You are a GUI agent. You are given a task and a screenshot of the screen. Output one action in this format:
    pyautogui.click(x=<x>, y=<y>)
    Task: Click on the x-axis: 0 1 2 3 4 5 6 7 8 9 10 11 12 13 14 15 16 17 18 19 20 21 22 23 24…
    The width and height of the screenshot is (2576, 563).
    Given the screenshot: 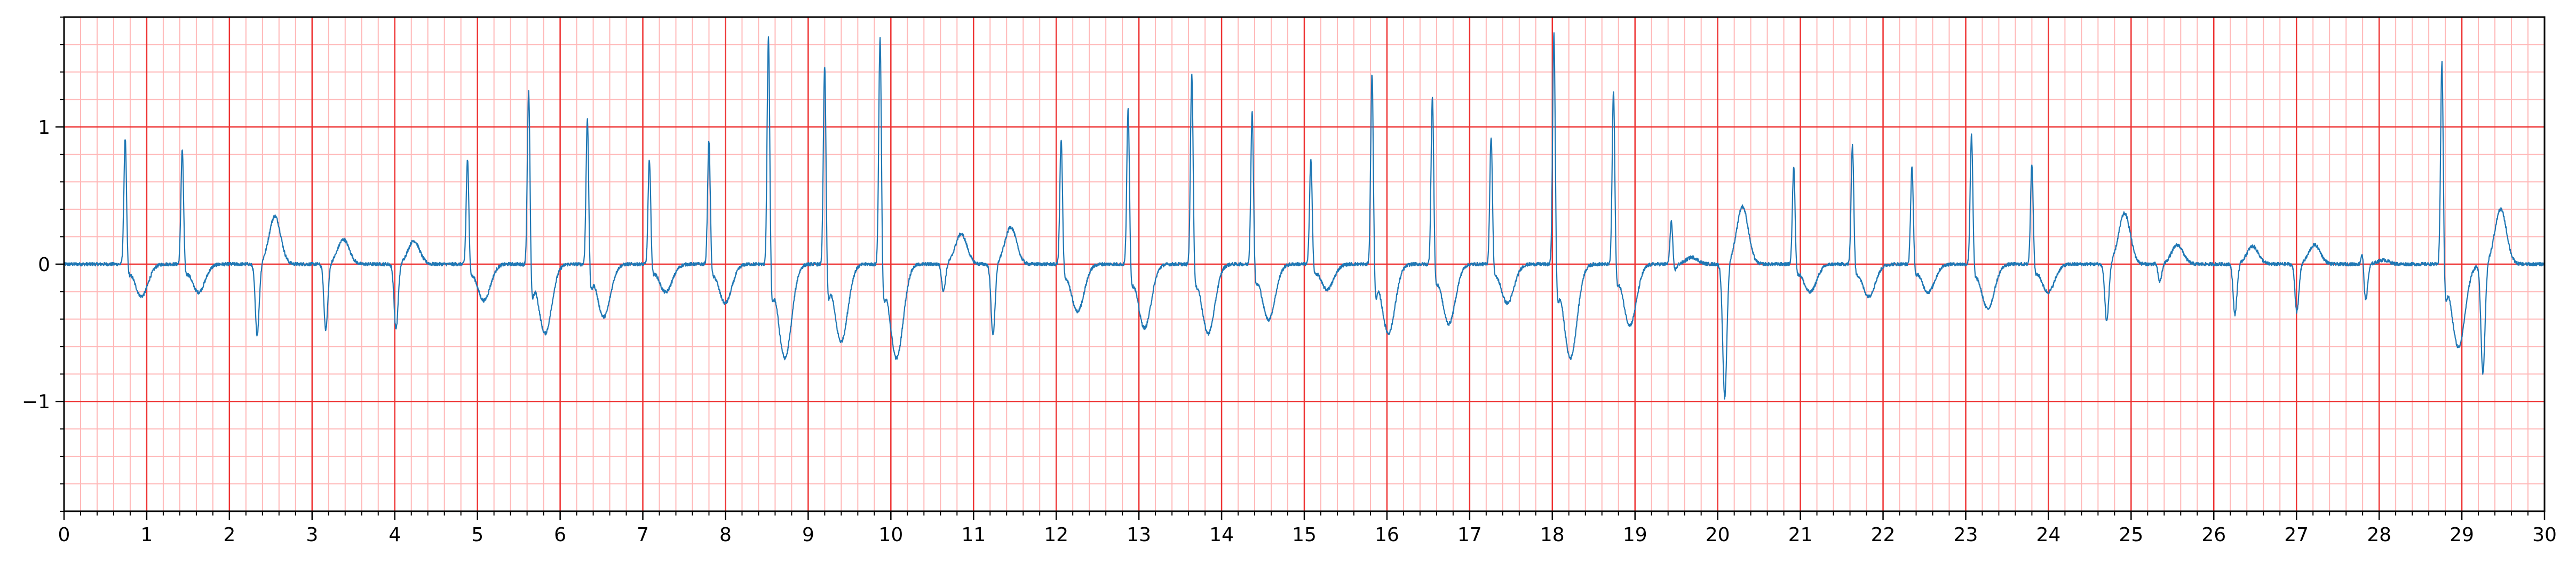 What is the action you would take?
    pyautogui.click(x=1307, y=528)
    